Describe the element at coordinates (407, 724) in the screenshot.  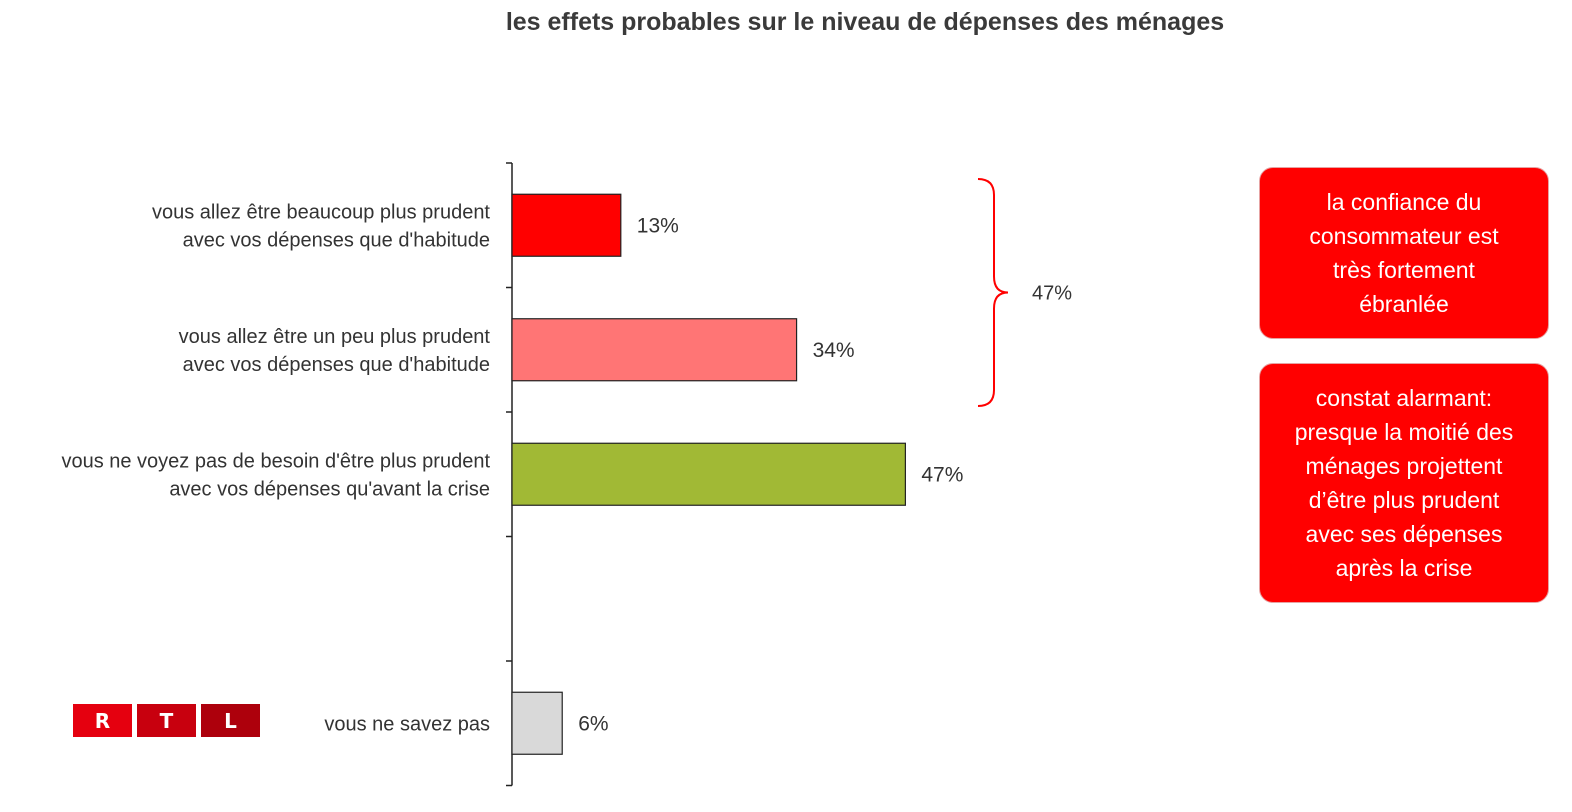
I see `category-label: vous ne savez pas` at that location.